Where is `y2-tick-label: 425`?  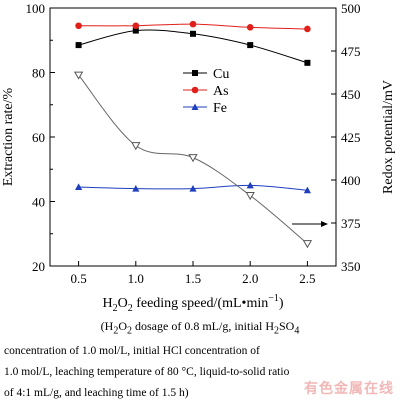 y2-tick-label: 425 is located at coordinates (351, 137).